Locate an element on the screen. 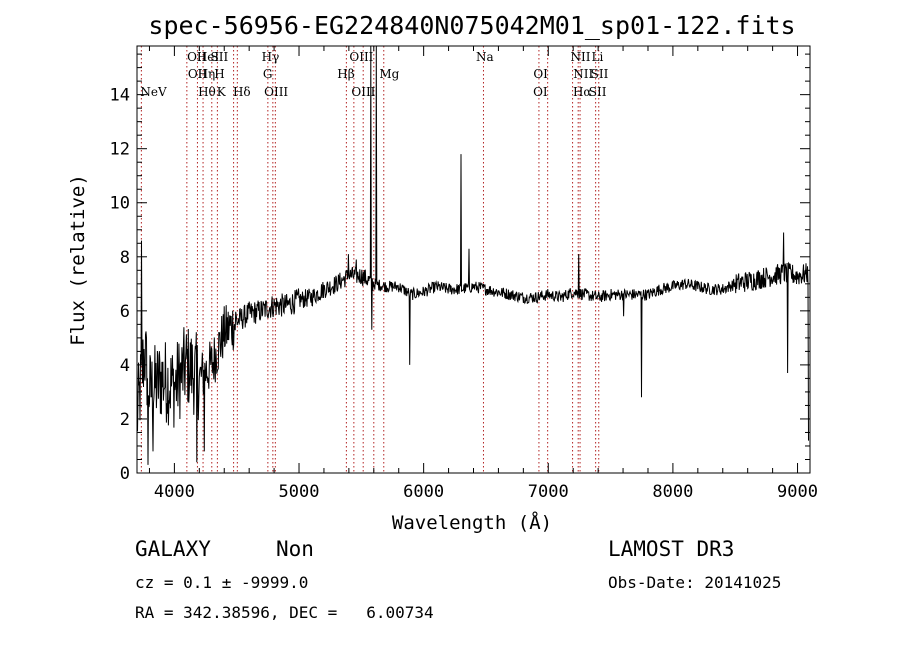 The width and height of the screenshot is (900, 649). line-marker-label: K is located at coordinates (222, 92).